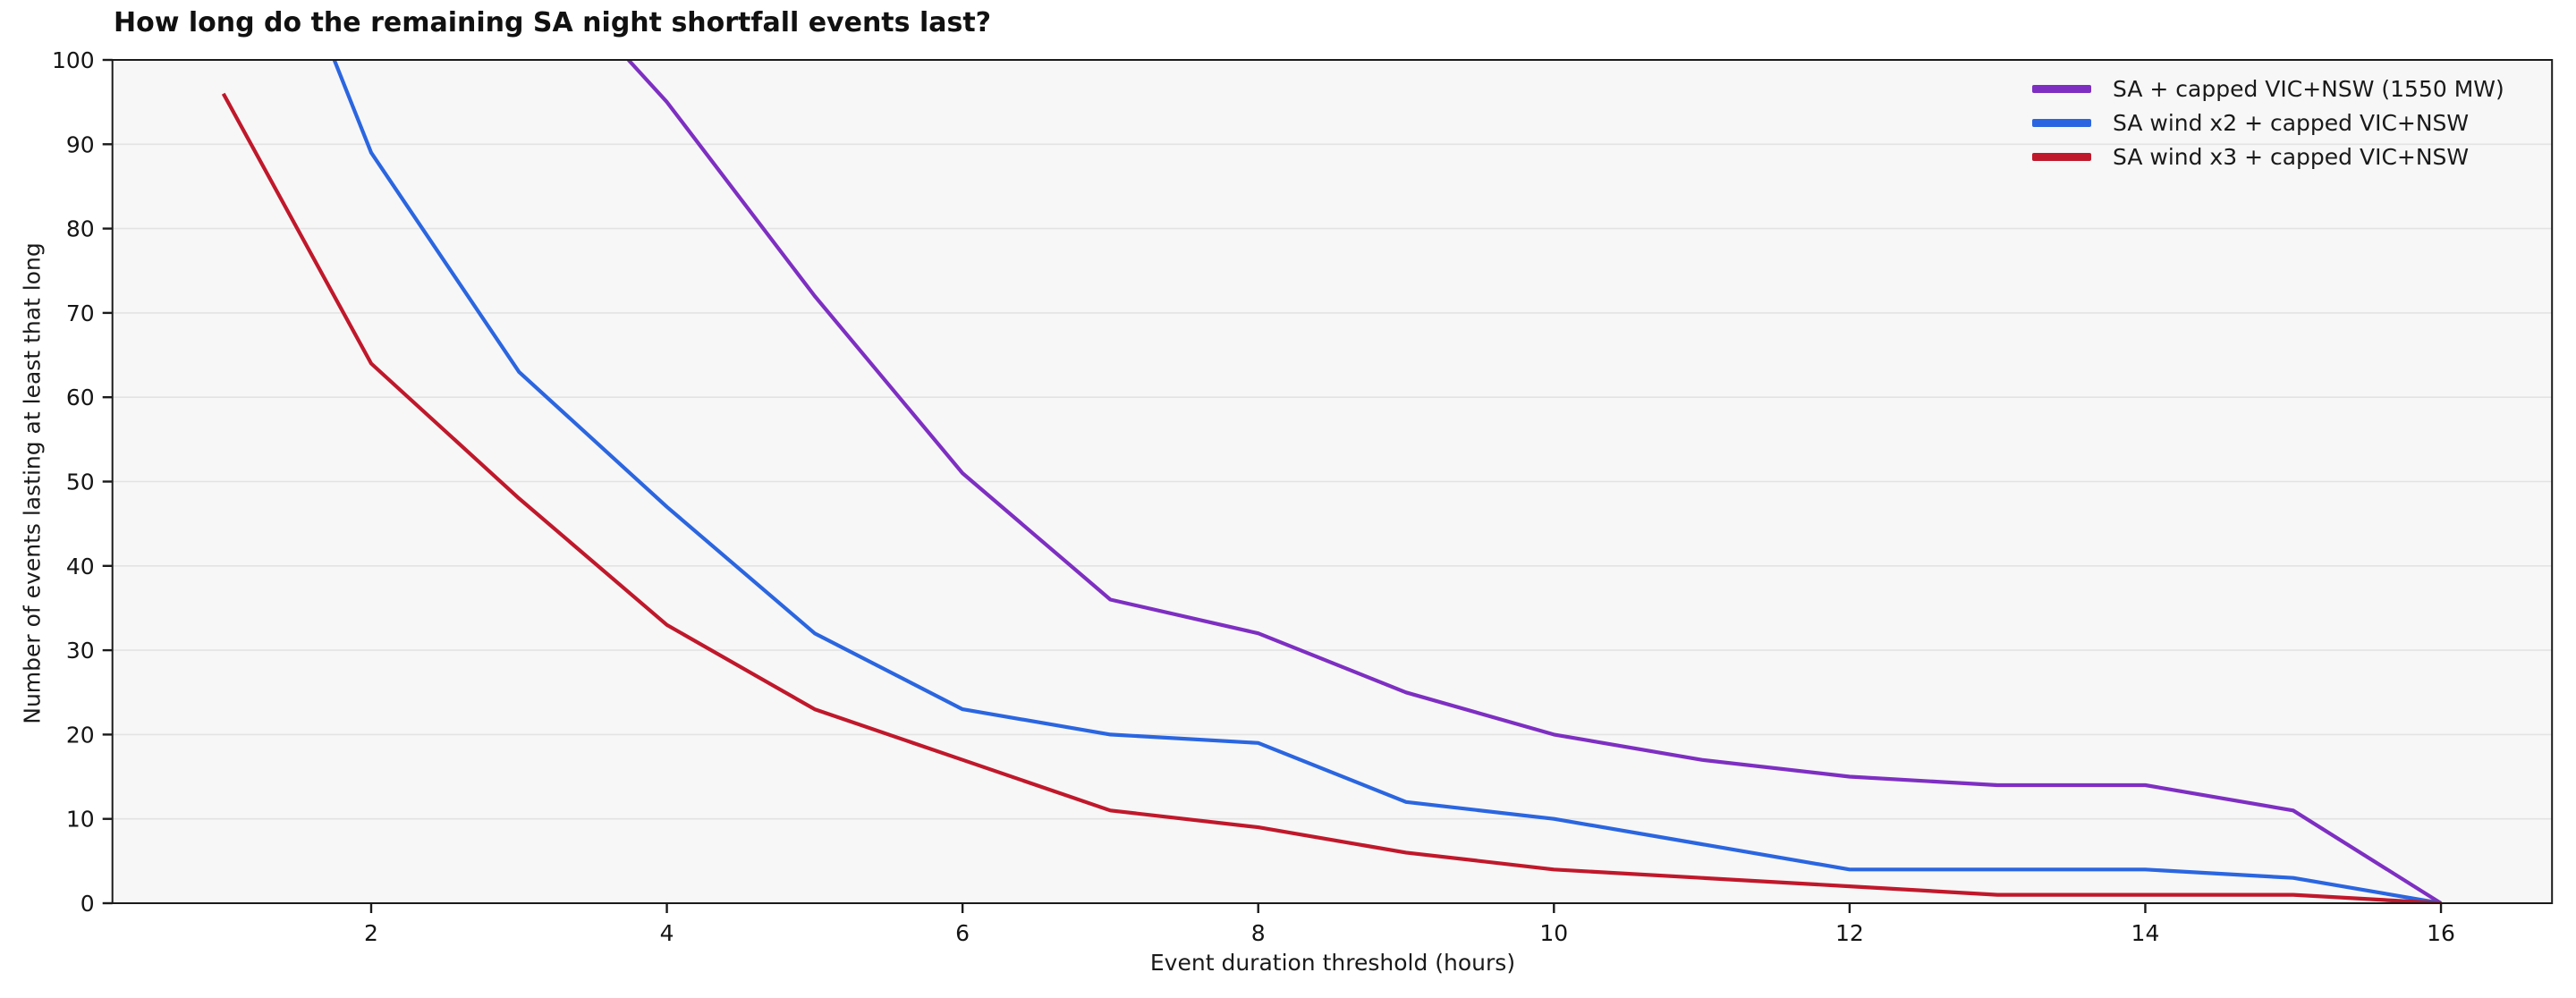 The image size is (2576, 998). What do you see at coordinates (80, 566) in the screenshot?
I see `y-tick-label-40: 40` at bounding box center [80, 566].